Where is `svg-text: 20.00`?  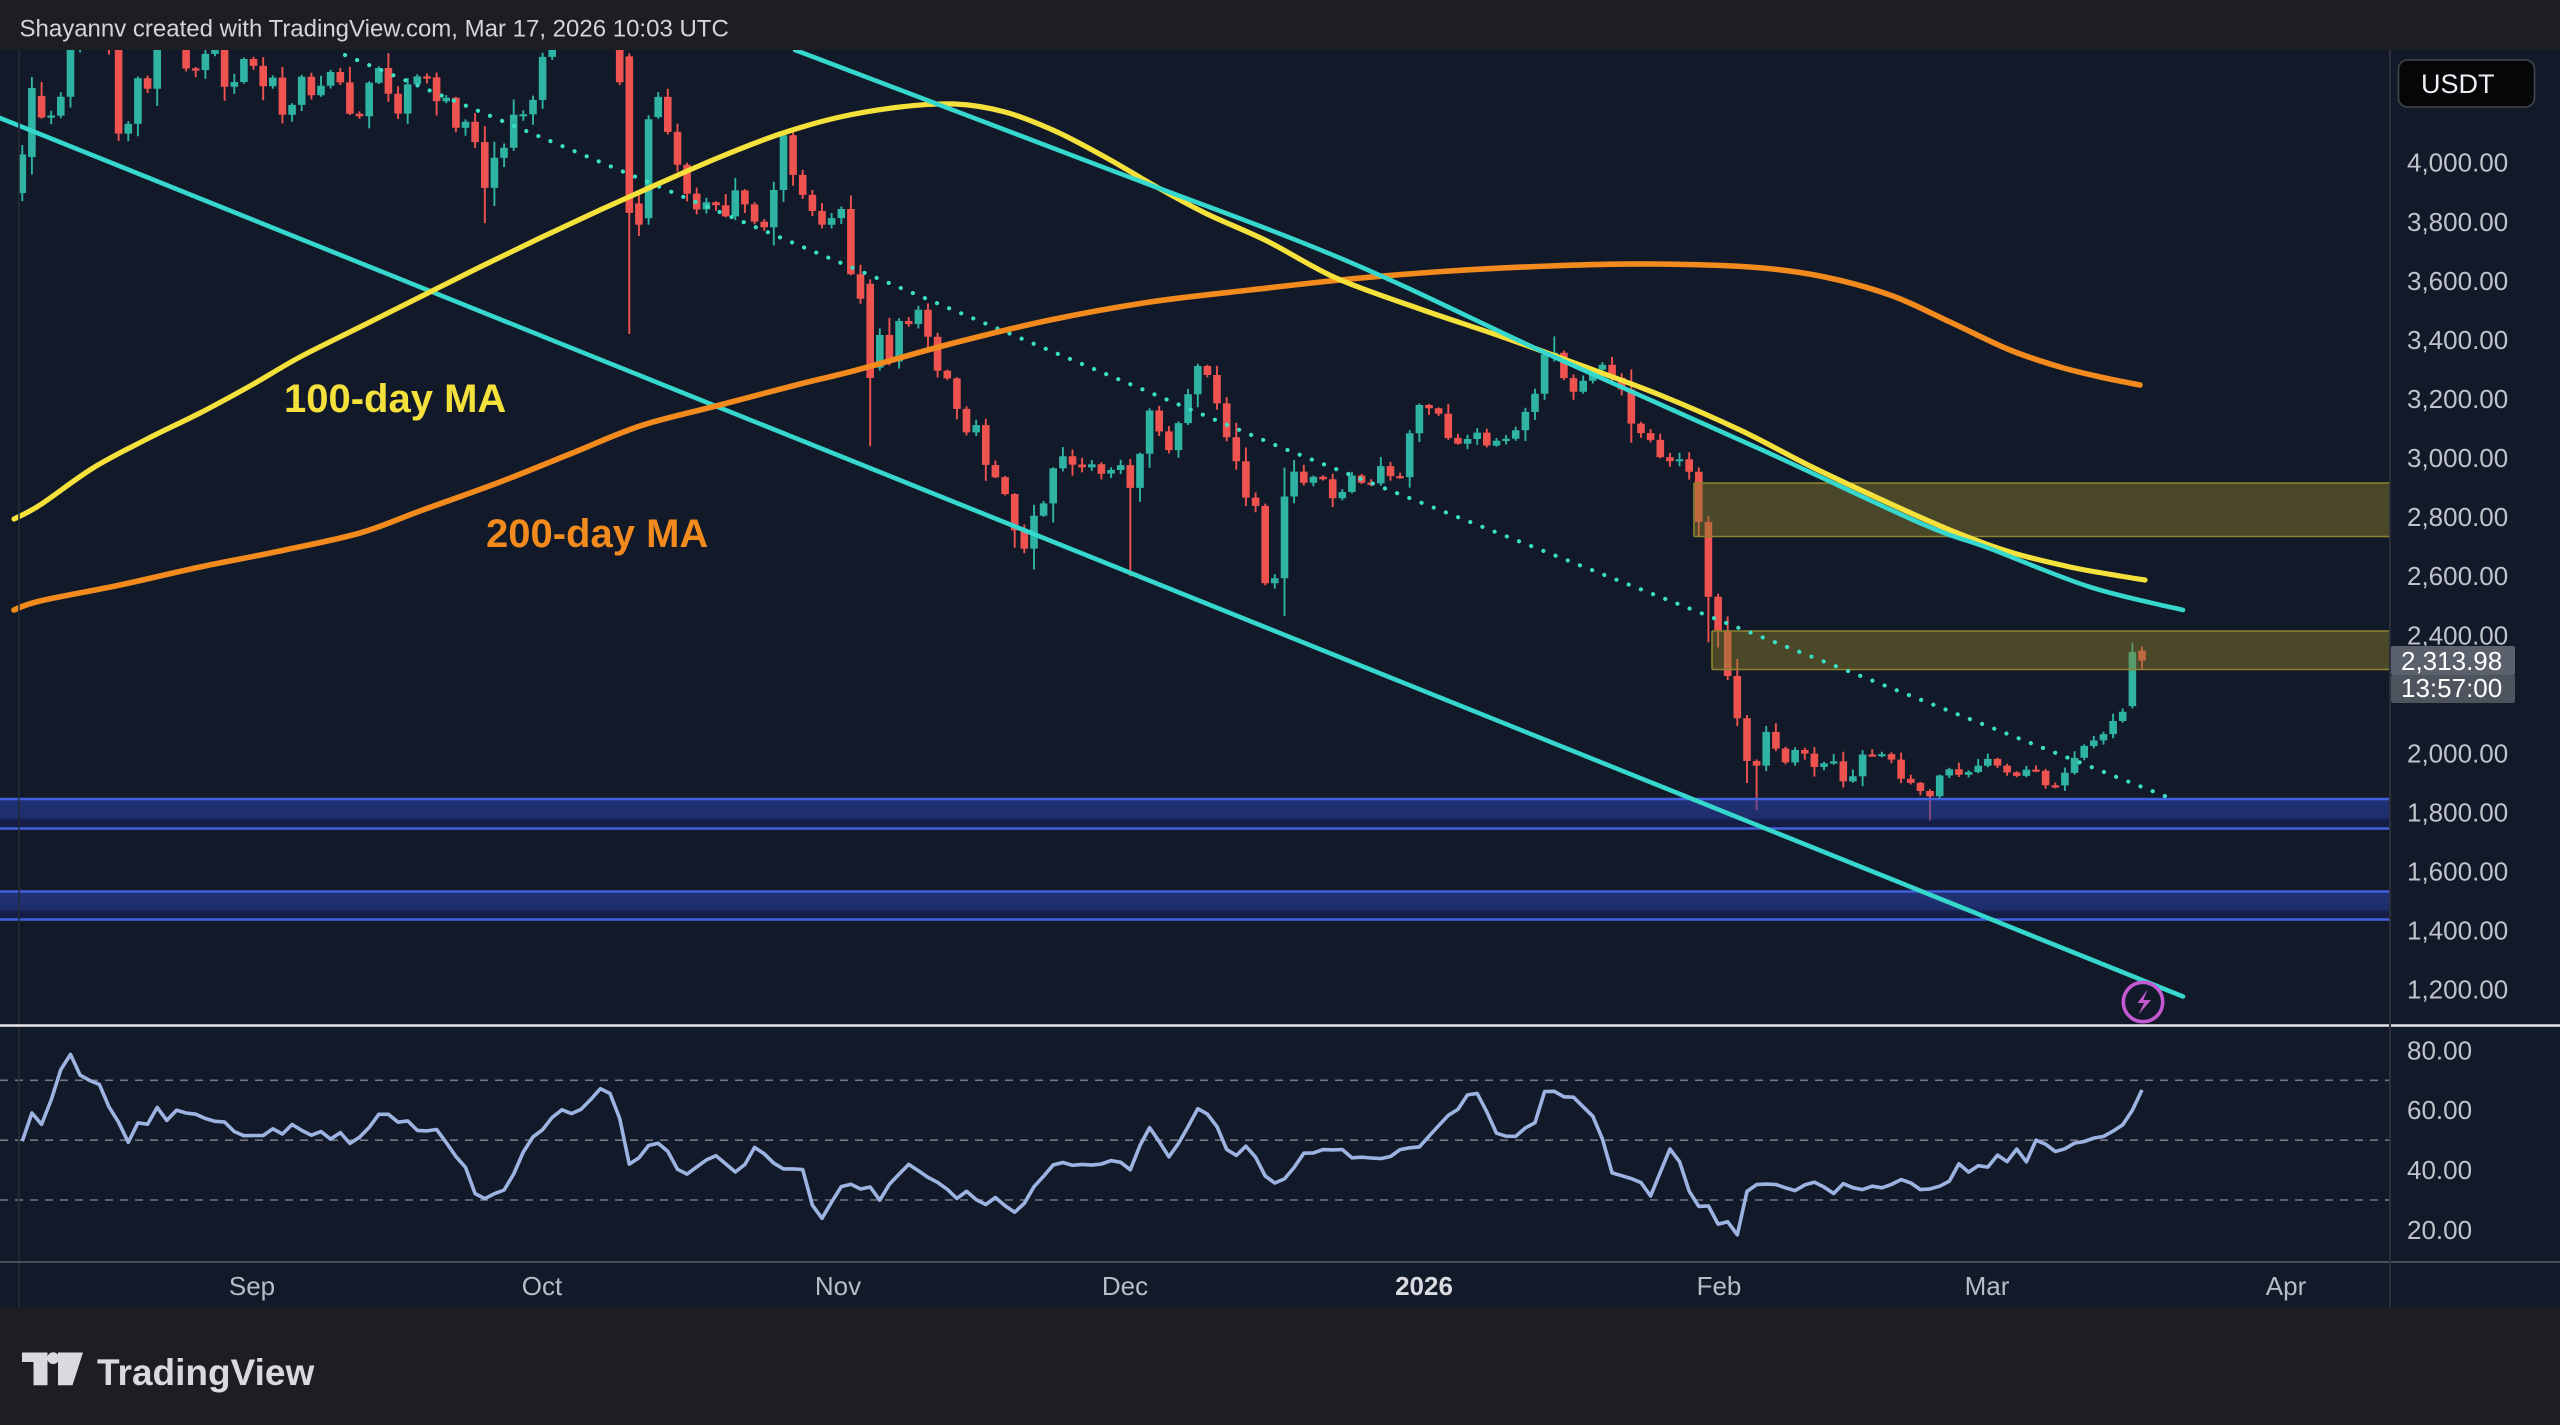
svg-text: 20.00 is located at coordinates (2439, 1230).